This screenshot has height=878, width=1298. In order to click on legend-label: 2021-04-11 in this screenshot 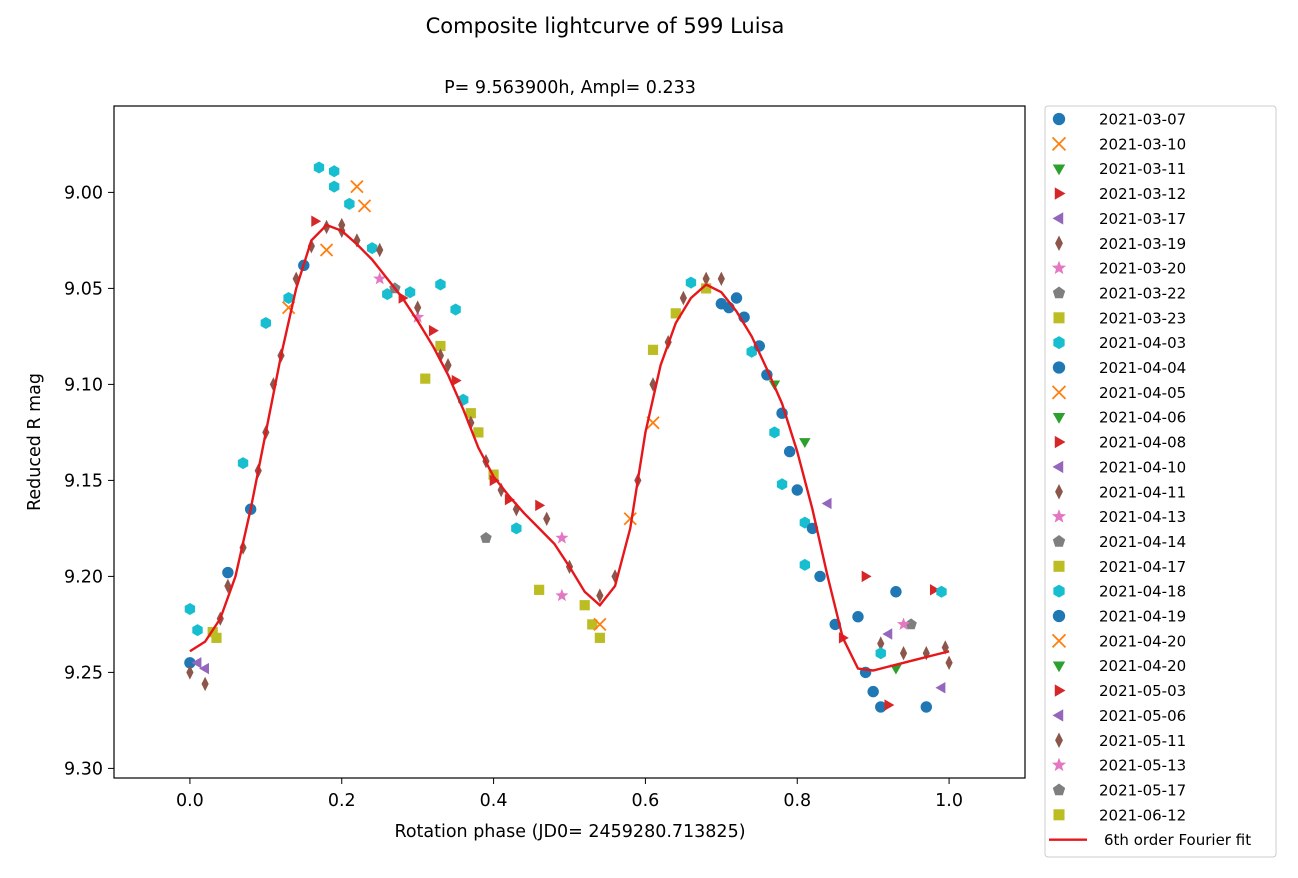, I will do `click(1142, 492)`.